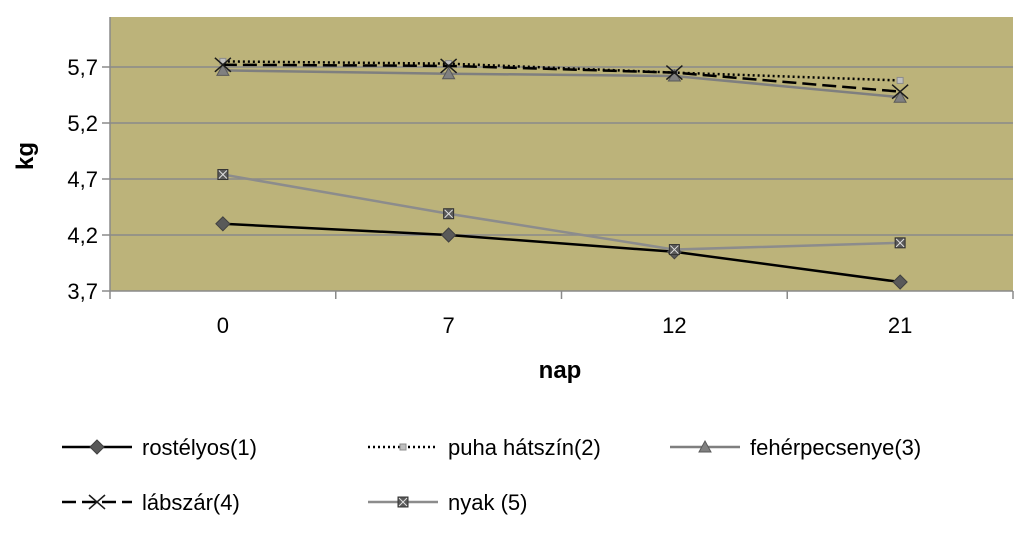 This screenshot has height=546, width=1024. Describe the element at coordinates (82, 67) in the screenshot. I see `y-tick-label: 5,7` at that location.